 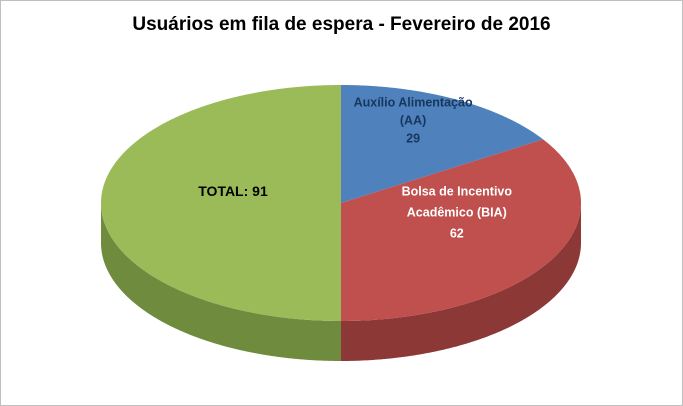 I want to click on pie-slice-1-side, so click(x=461, y=282).